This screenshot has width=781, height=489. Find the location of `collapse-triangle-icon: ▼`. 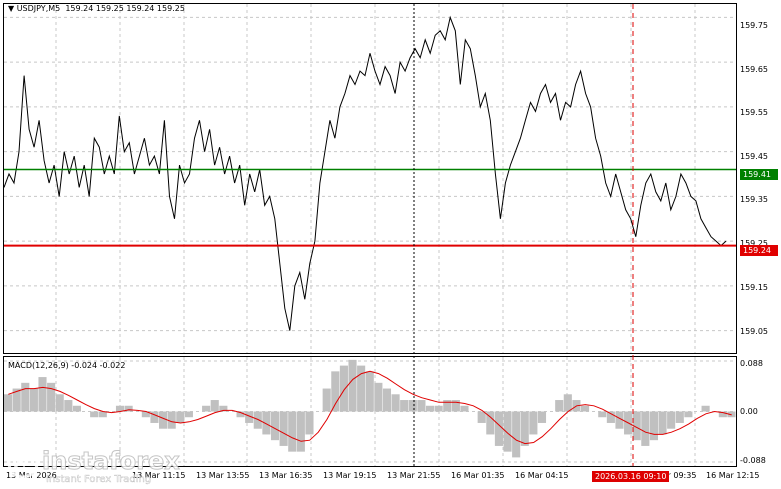

collapse-triangle-icon: ▼ is located at coordinates (12, 8).